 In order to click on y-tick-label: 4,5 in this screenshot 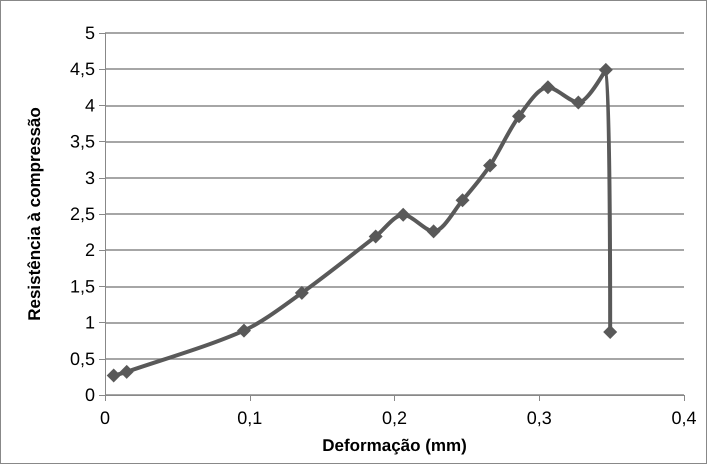, I will do `click(82, 69)`.